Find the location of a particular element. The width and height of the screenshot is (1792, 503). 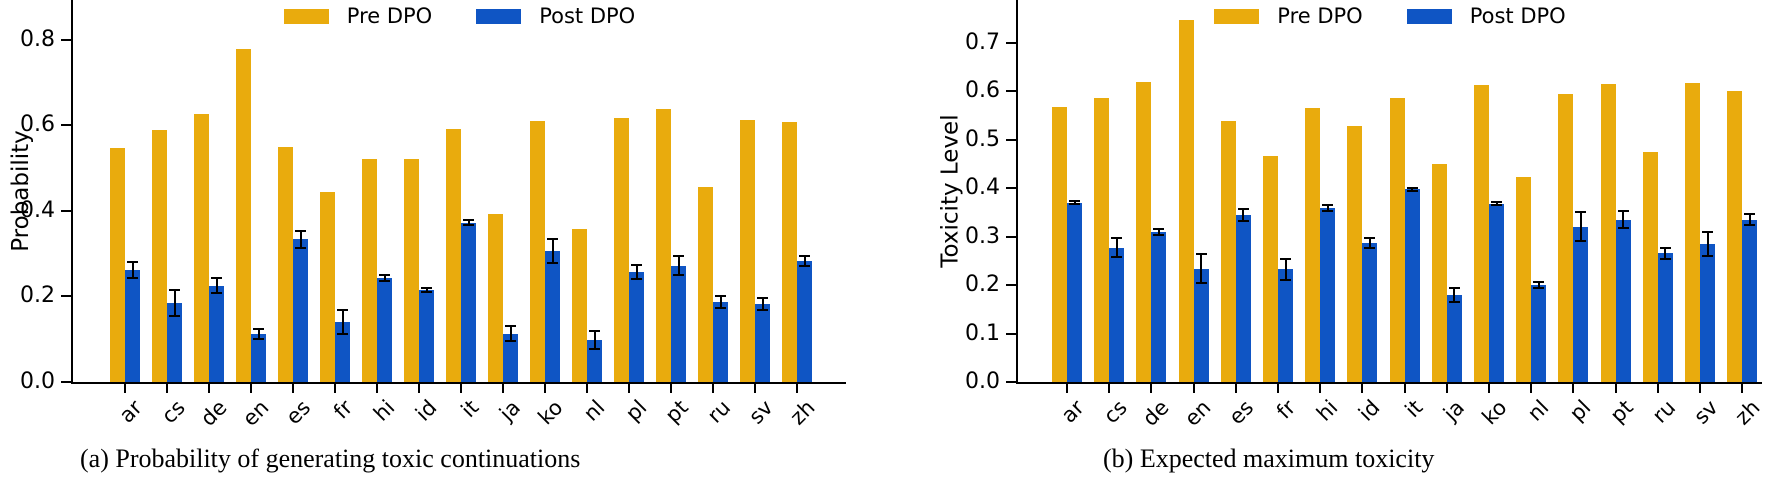

y-axis-tick-label: 0.2 is located at coordinates (982, 284).